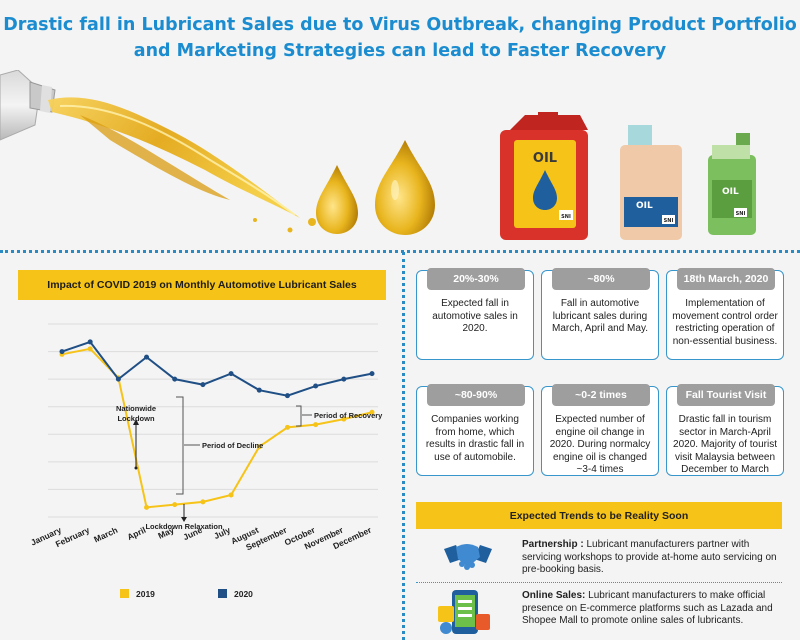 This screenshot has width=800, height=640. I want to click on legend-swatch-2019, so click(124, 593).